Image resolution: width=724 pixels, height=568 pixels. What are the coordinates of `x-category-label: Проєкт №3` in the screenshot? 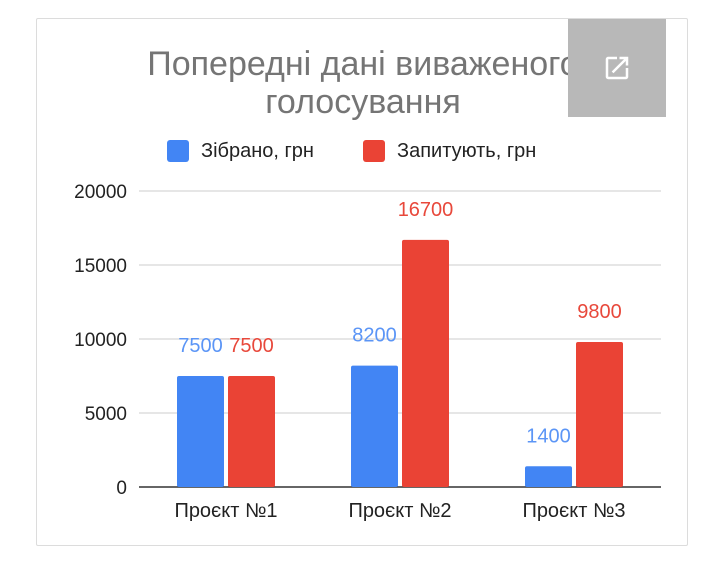 It's located at (573, 511).